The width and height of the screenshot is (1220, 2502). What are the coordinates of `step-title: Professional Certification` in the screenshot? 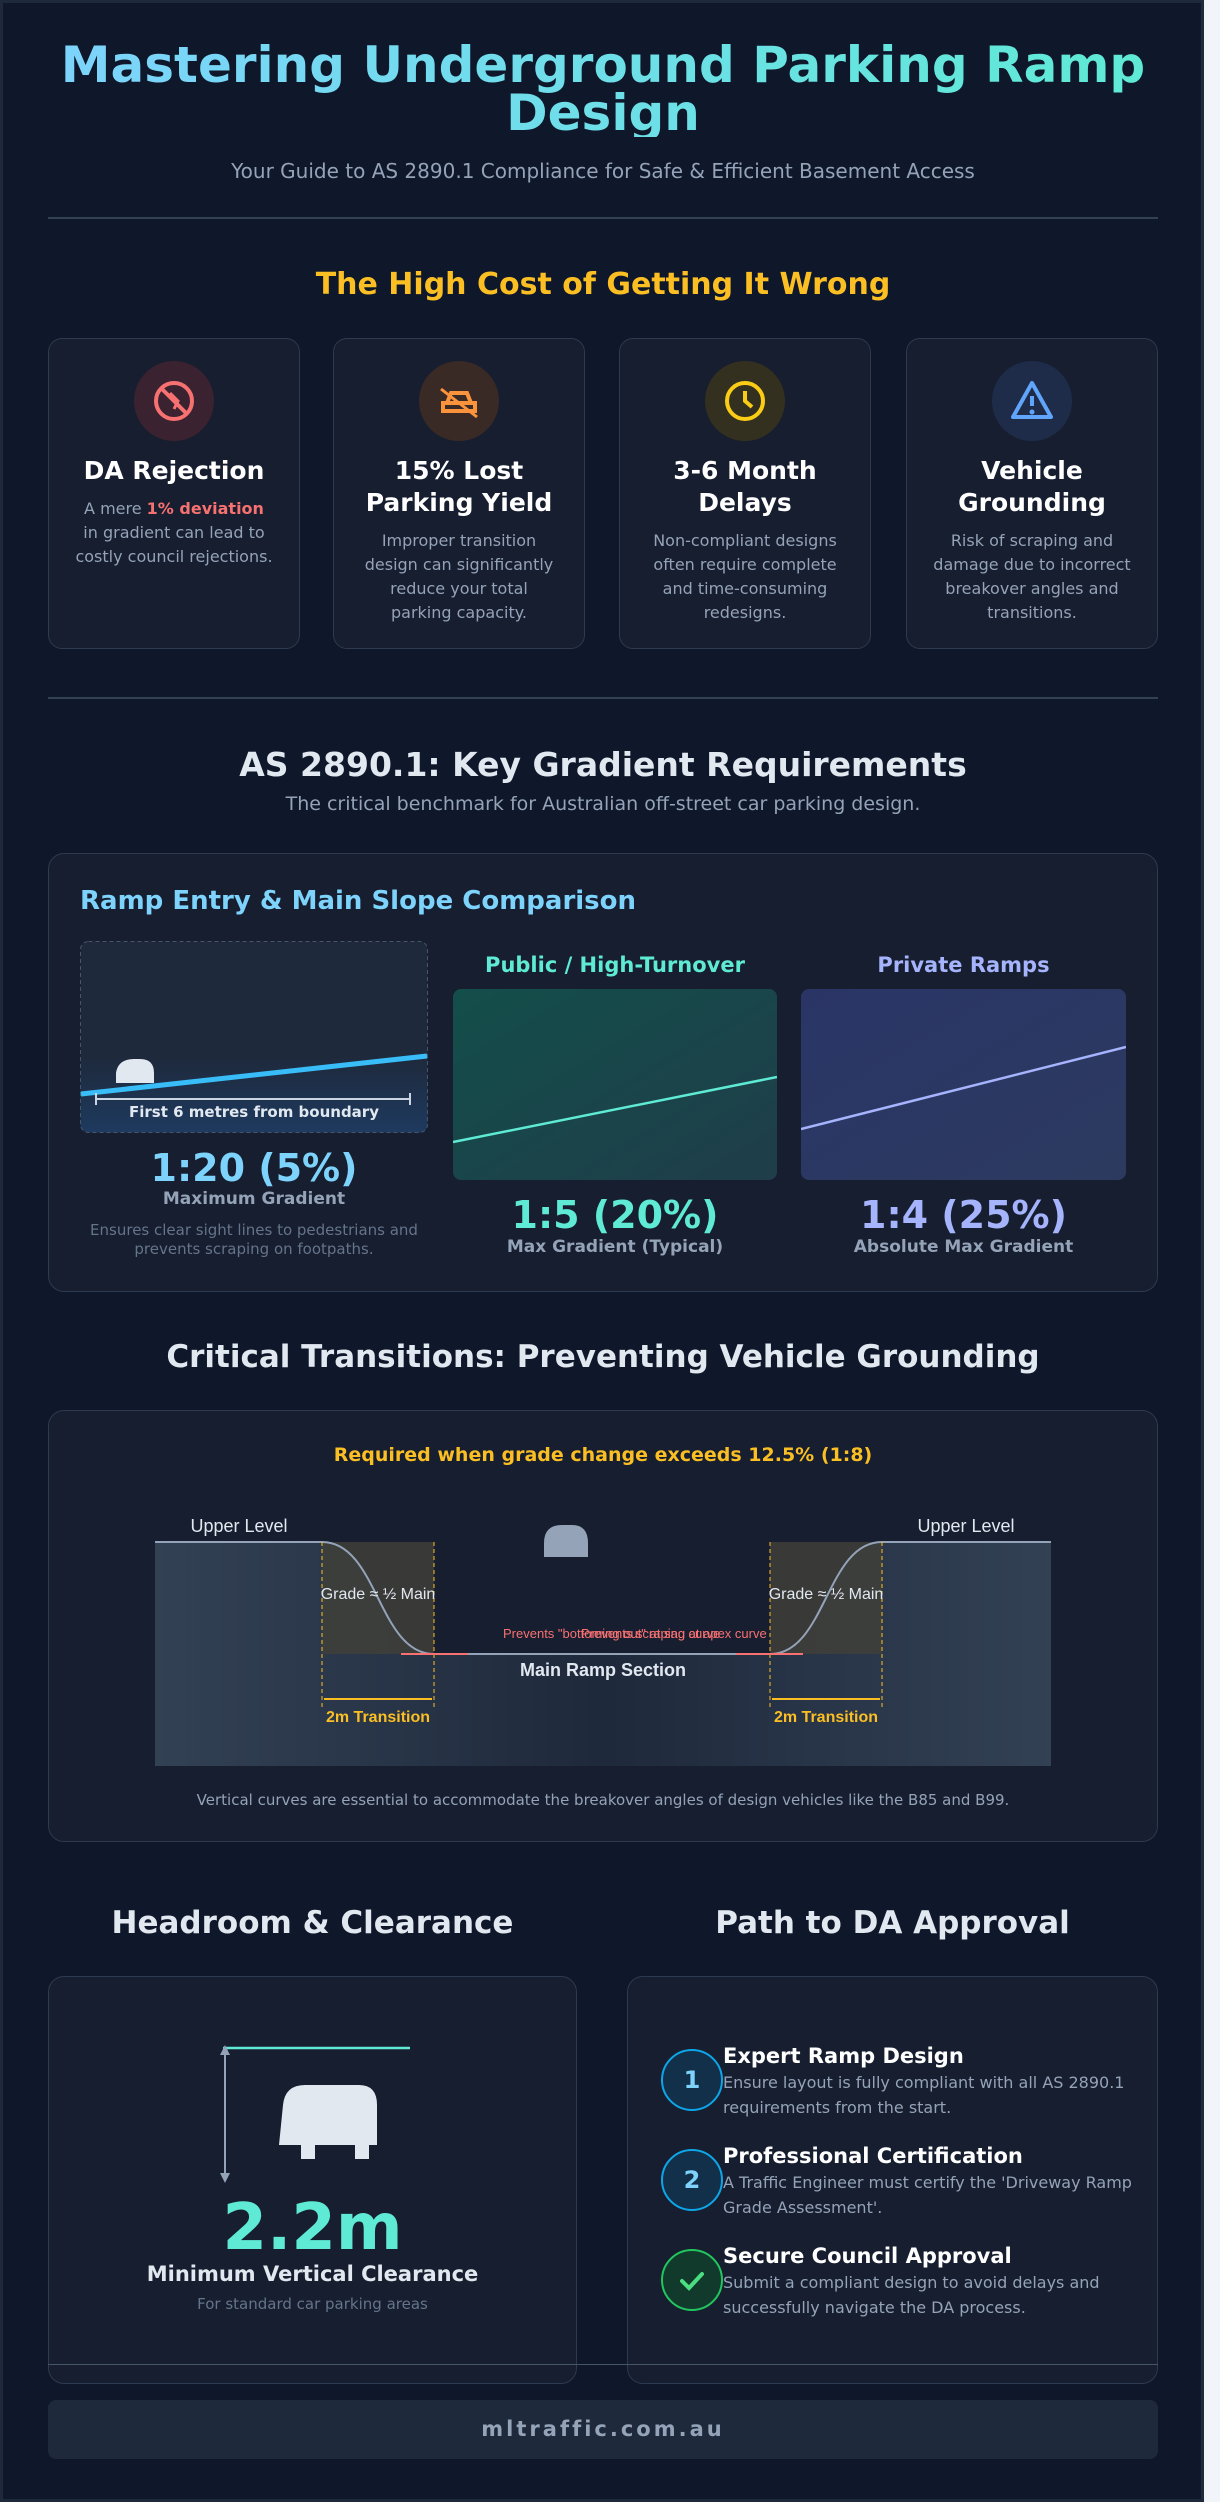 It's located at (873, 2156).